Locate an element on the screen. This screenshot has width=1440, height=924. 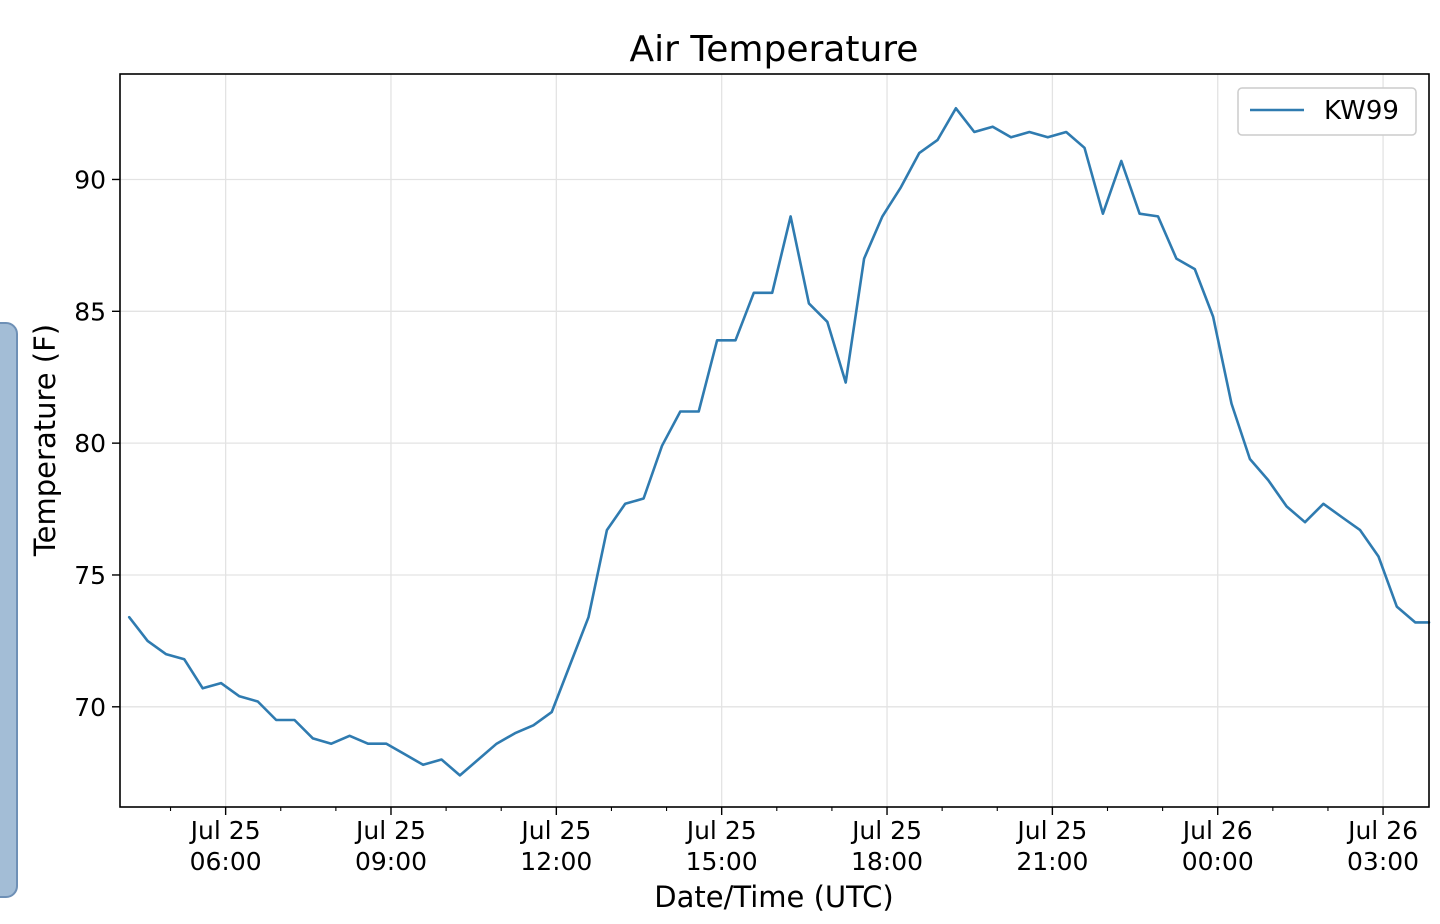
x-tick-label-time: 21:00 is located at coordinates (1052, 861).